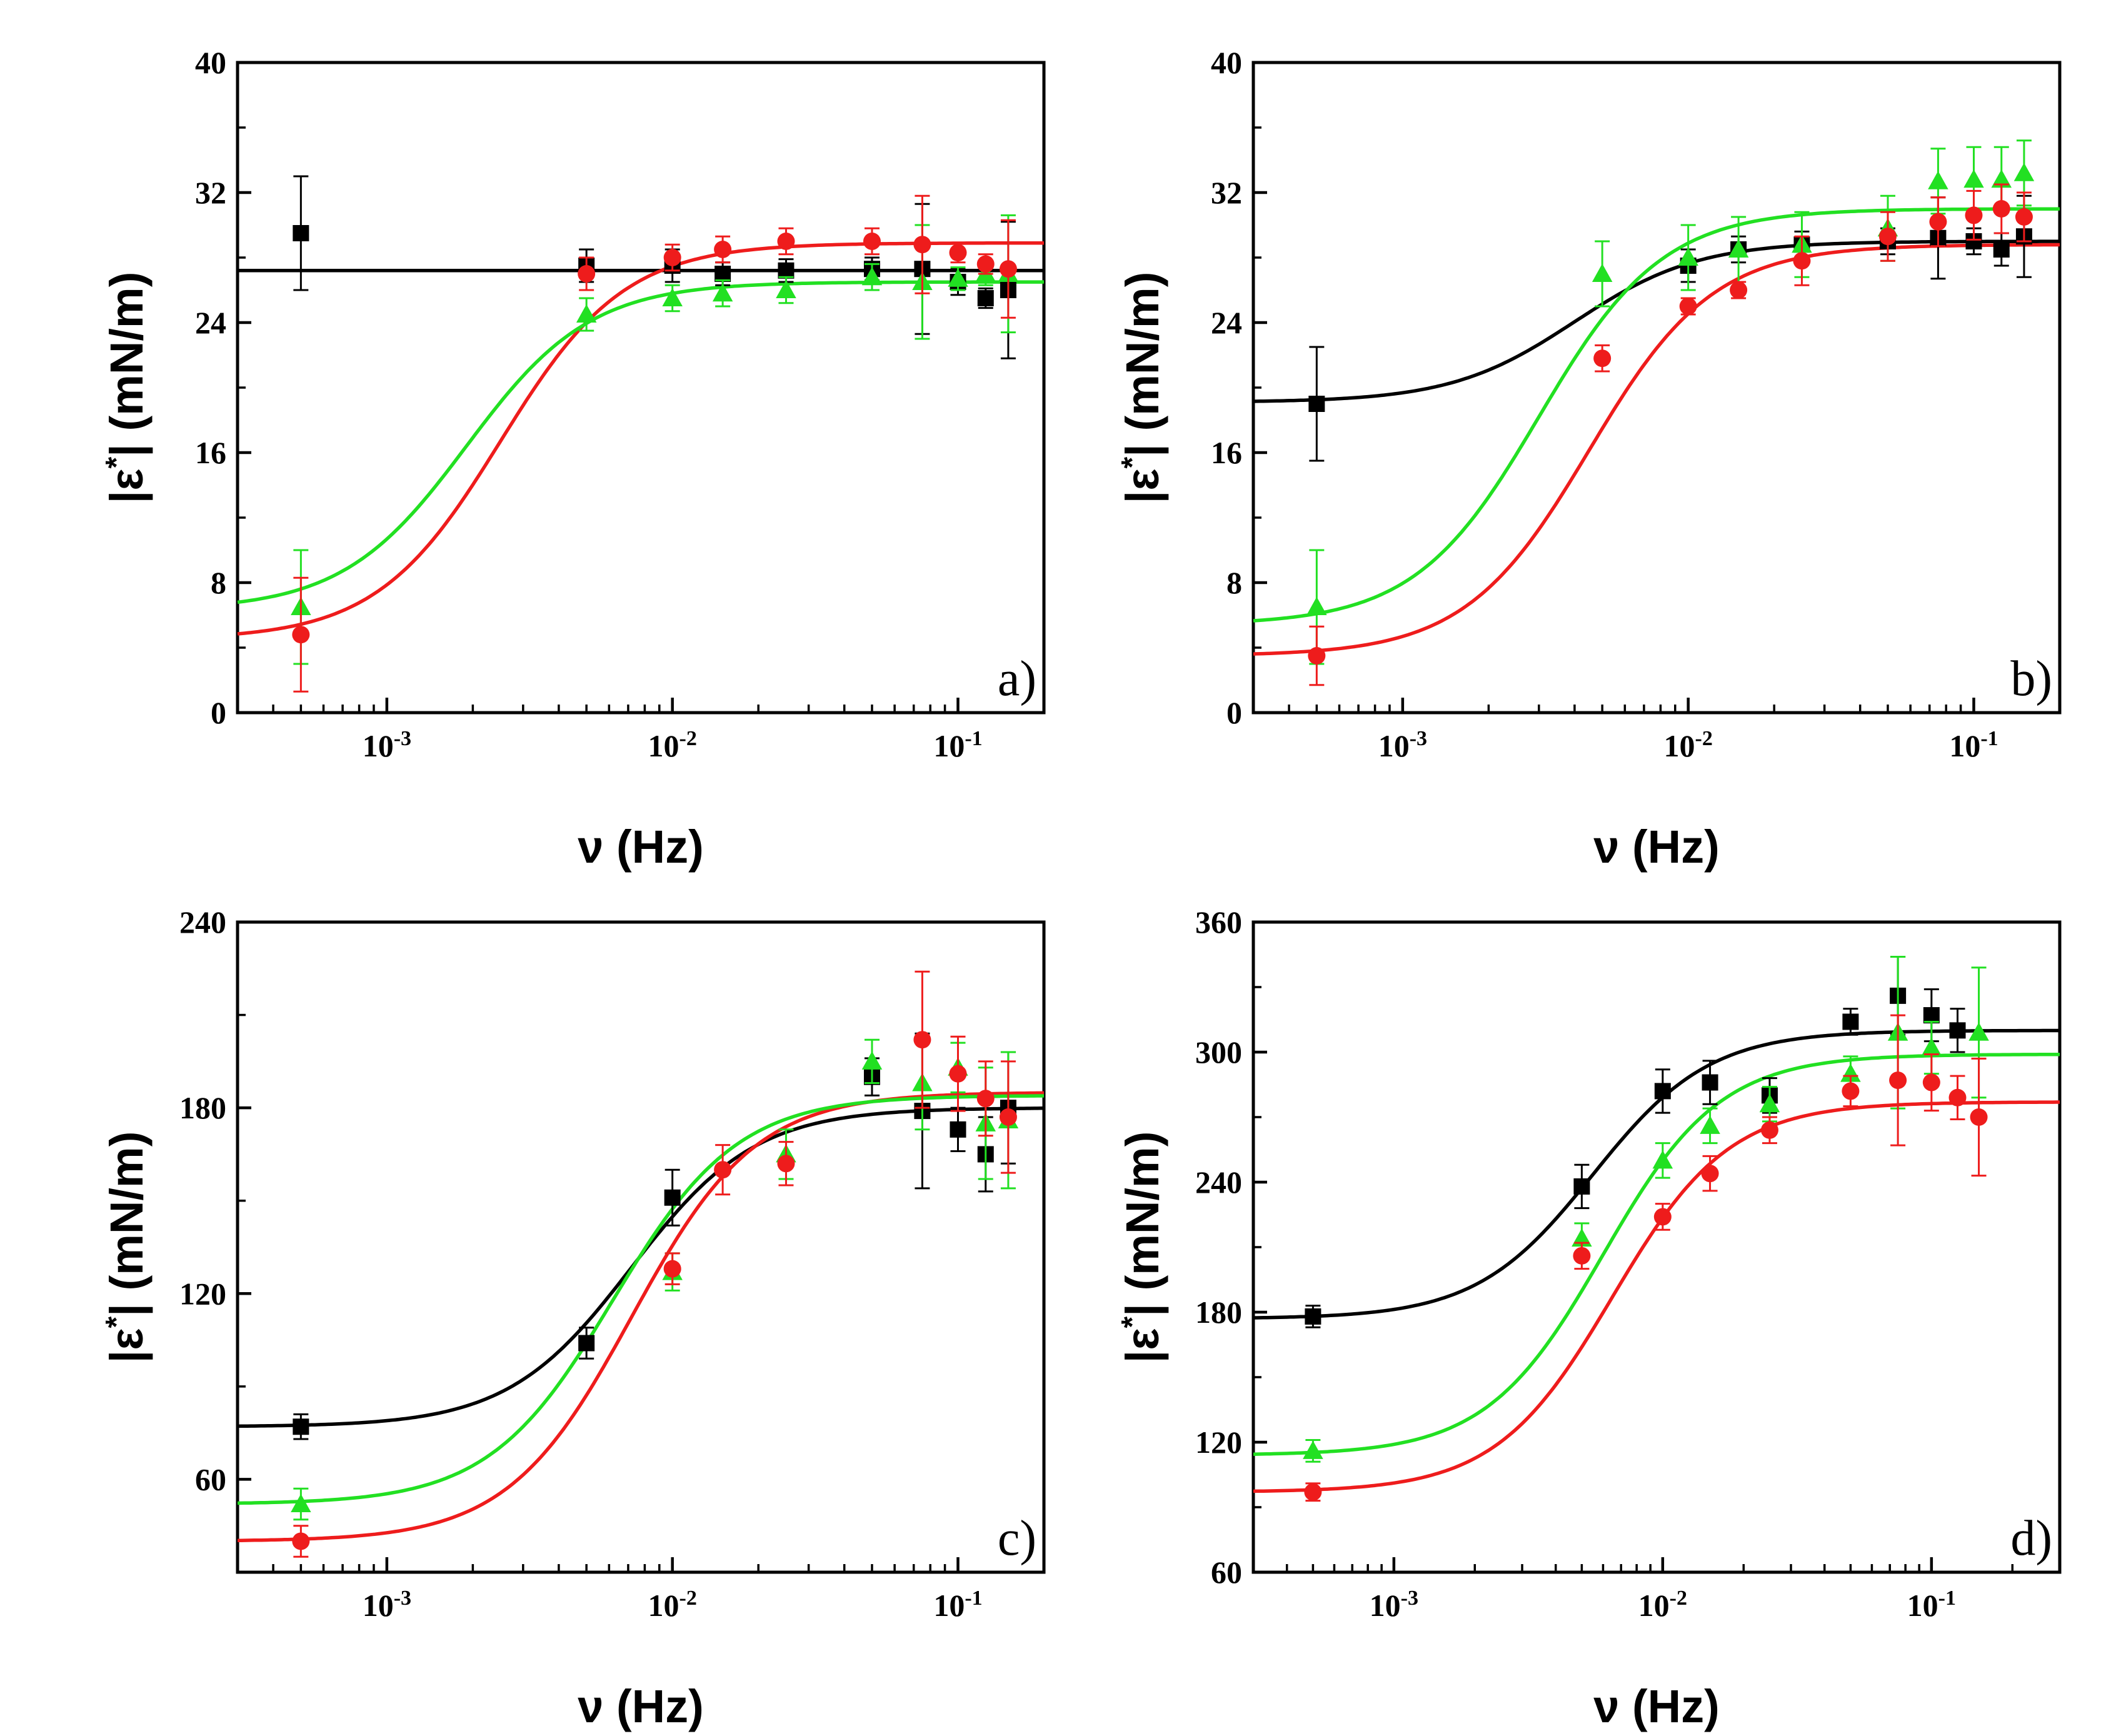 This screenshot has width=2111, height=1736. What do you see at coordinates (1143, 388) in the screenshot?
I see `panel-b-ylabel: |ε*| (mN/m)` at bounding box center [1143, 388].